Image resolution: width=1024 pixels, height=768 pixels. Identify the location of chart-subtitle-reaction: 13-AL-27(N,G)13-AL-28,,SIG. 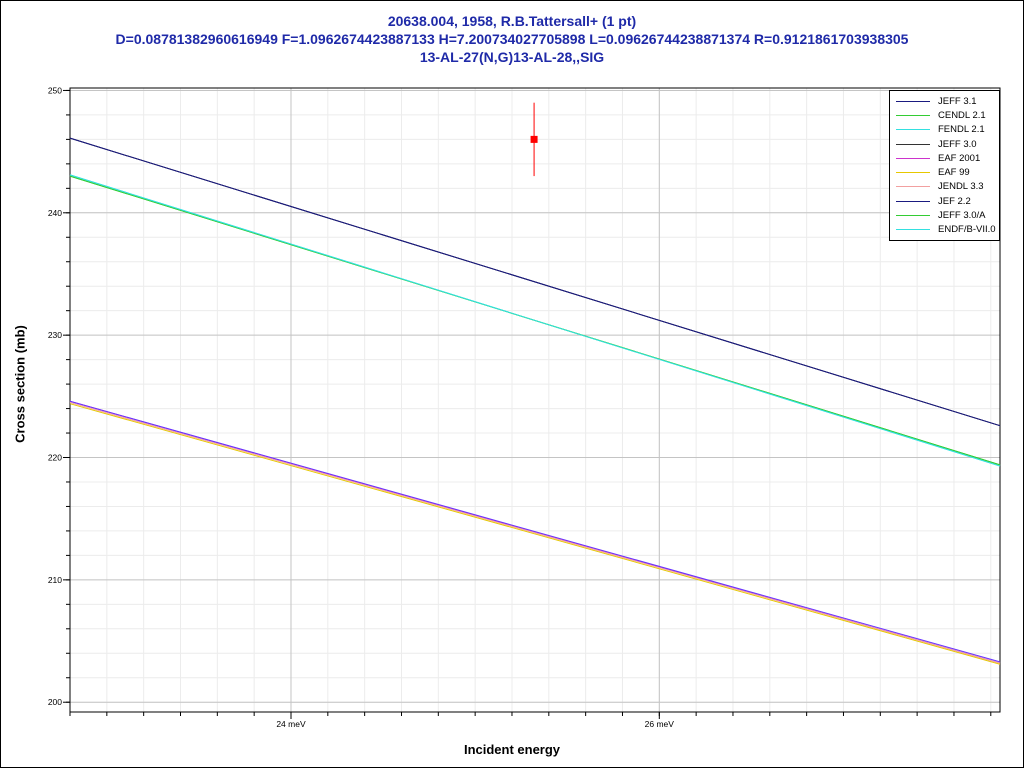
(512, 57).